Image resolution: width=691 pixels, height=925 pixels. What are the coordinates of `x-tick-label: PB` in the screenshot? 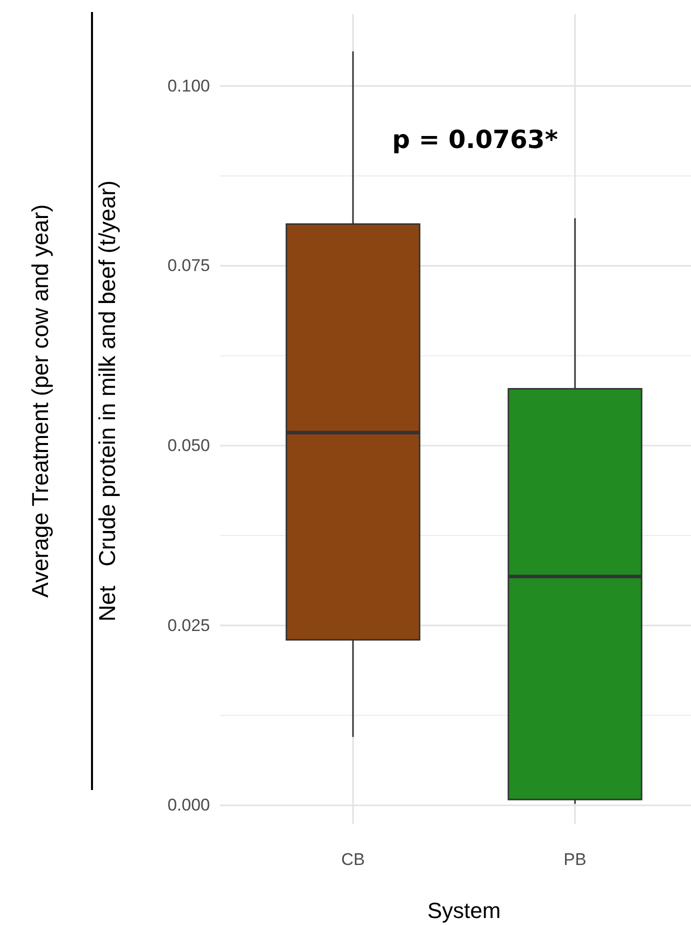 It's located at (575, 860).